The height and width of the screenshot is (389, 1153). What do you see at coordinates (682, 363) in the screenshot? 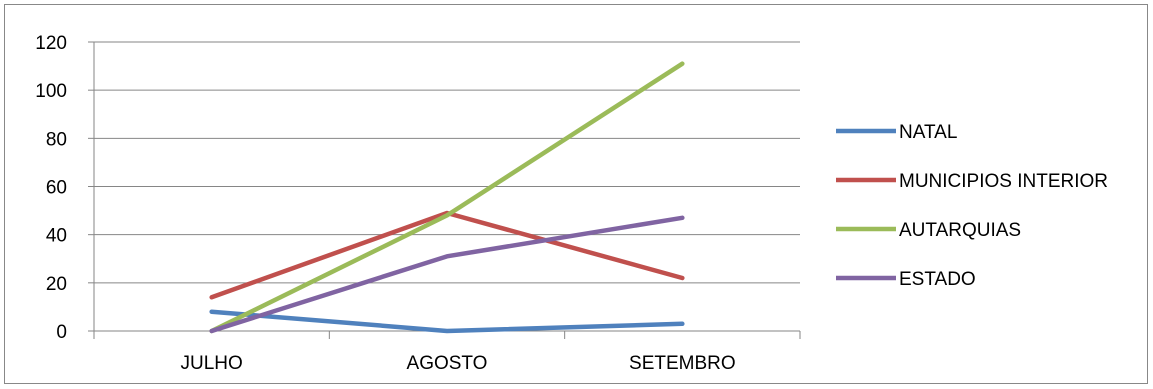
I see `x-tick-label: SETEMBRO` at bounding box center [682, 363].